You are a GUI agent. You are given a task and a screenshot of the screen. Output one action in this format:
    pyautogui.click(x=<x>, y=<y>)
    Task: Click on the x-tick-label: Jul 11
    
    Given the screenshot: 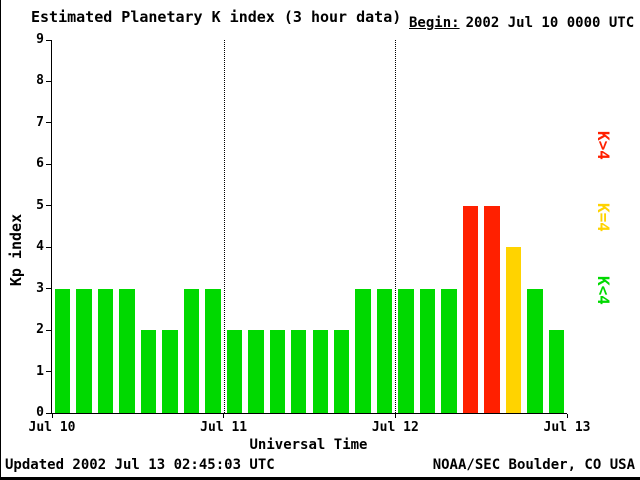 What is the action you would take?
    pyautogui.click(x=224, y=427)
    